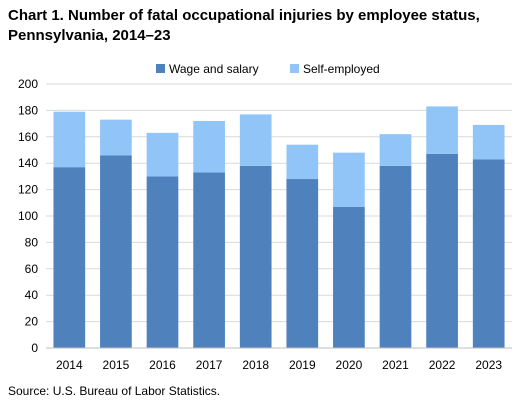  What do you see at coordinates (209, 365) in the screenshot?
I see `x-tick-label: 2017` at bounding box center [209, 365].